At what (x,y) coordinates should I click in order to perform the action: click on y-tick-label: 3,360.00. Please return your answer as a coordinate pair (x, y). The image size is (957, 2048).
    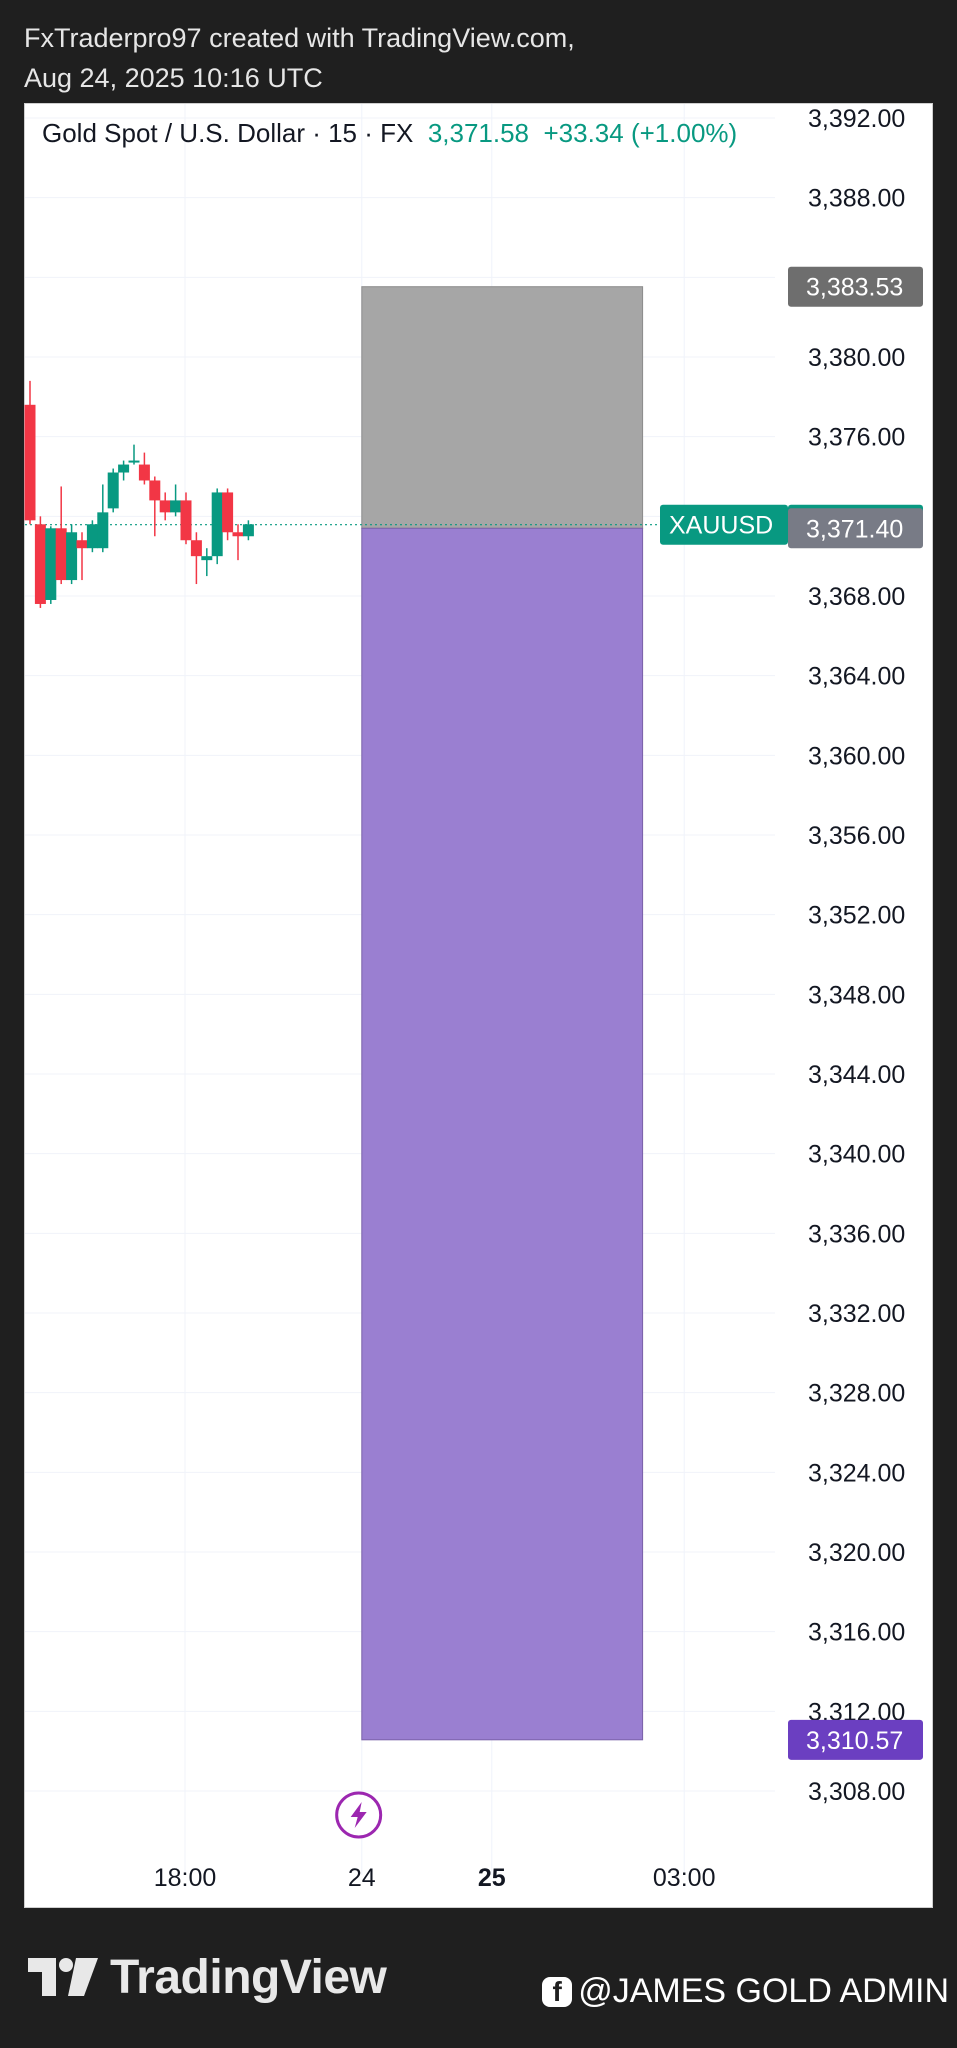
    Looking at the image, I should click on (856, 756).